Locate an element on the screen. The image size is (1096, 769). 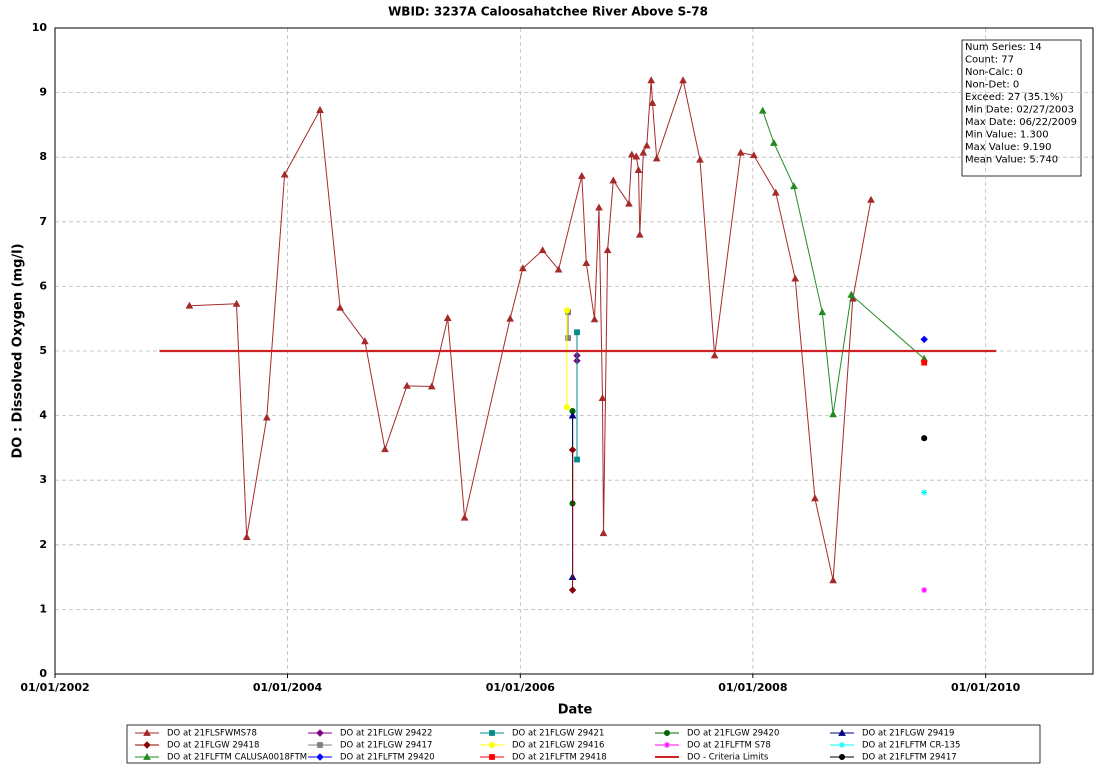
legend-item: DO at 21FLGW 29418 is located at coordinates (197, 746).